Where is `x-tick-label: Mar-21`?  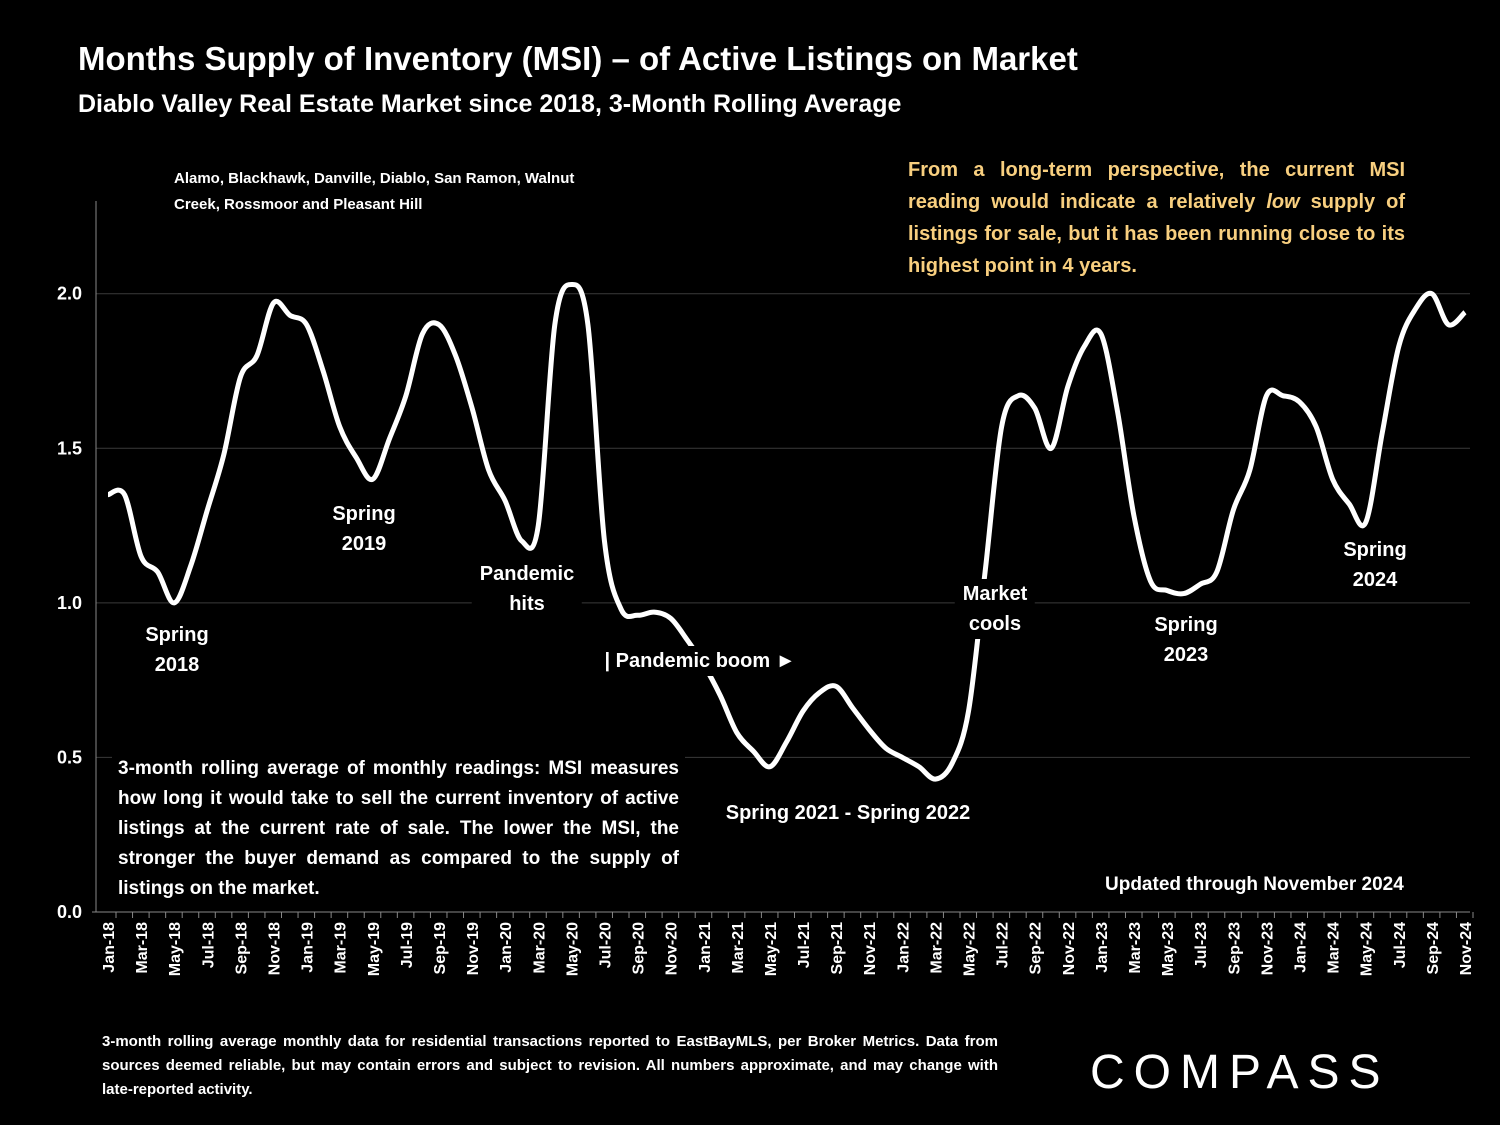
x-tick-label: Mar-21 is located at coordinates (738, 948).